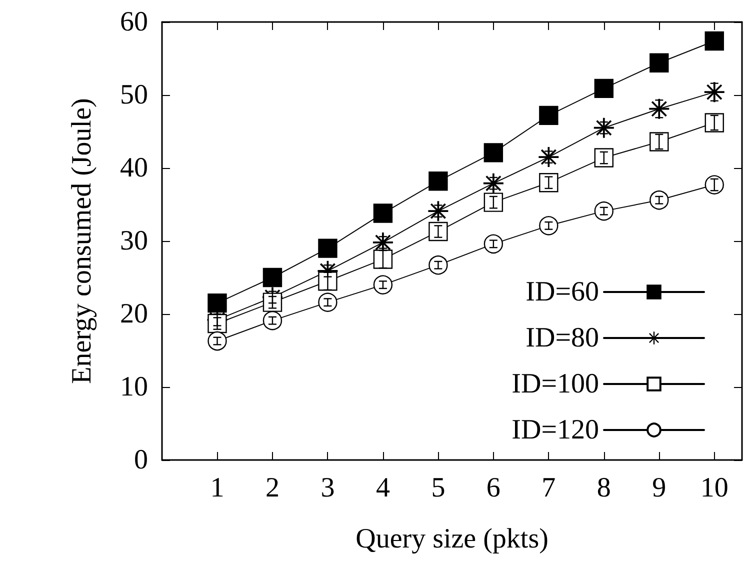 The width and height of the screenshot is (750, 579). Describe the element at coordinates (141, 460) in the screenshot. I see `y-tick-label: 0` at that location.